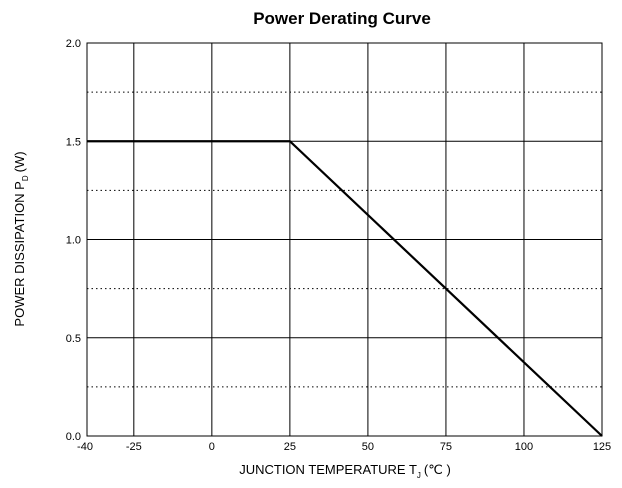 The image size is (622, 488). Describe the element at coordinates (73, 142) in the screenshot. I see `y-tick-label: 1.5` at that location.